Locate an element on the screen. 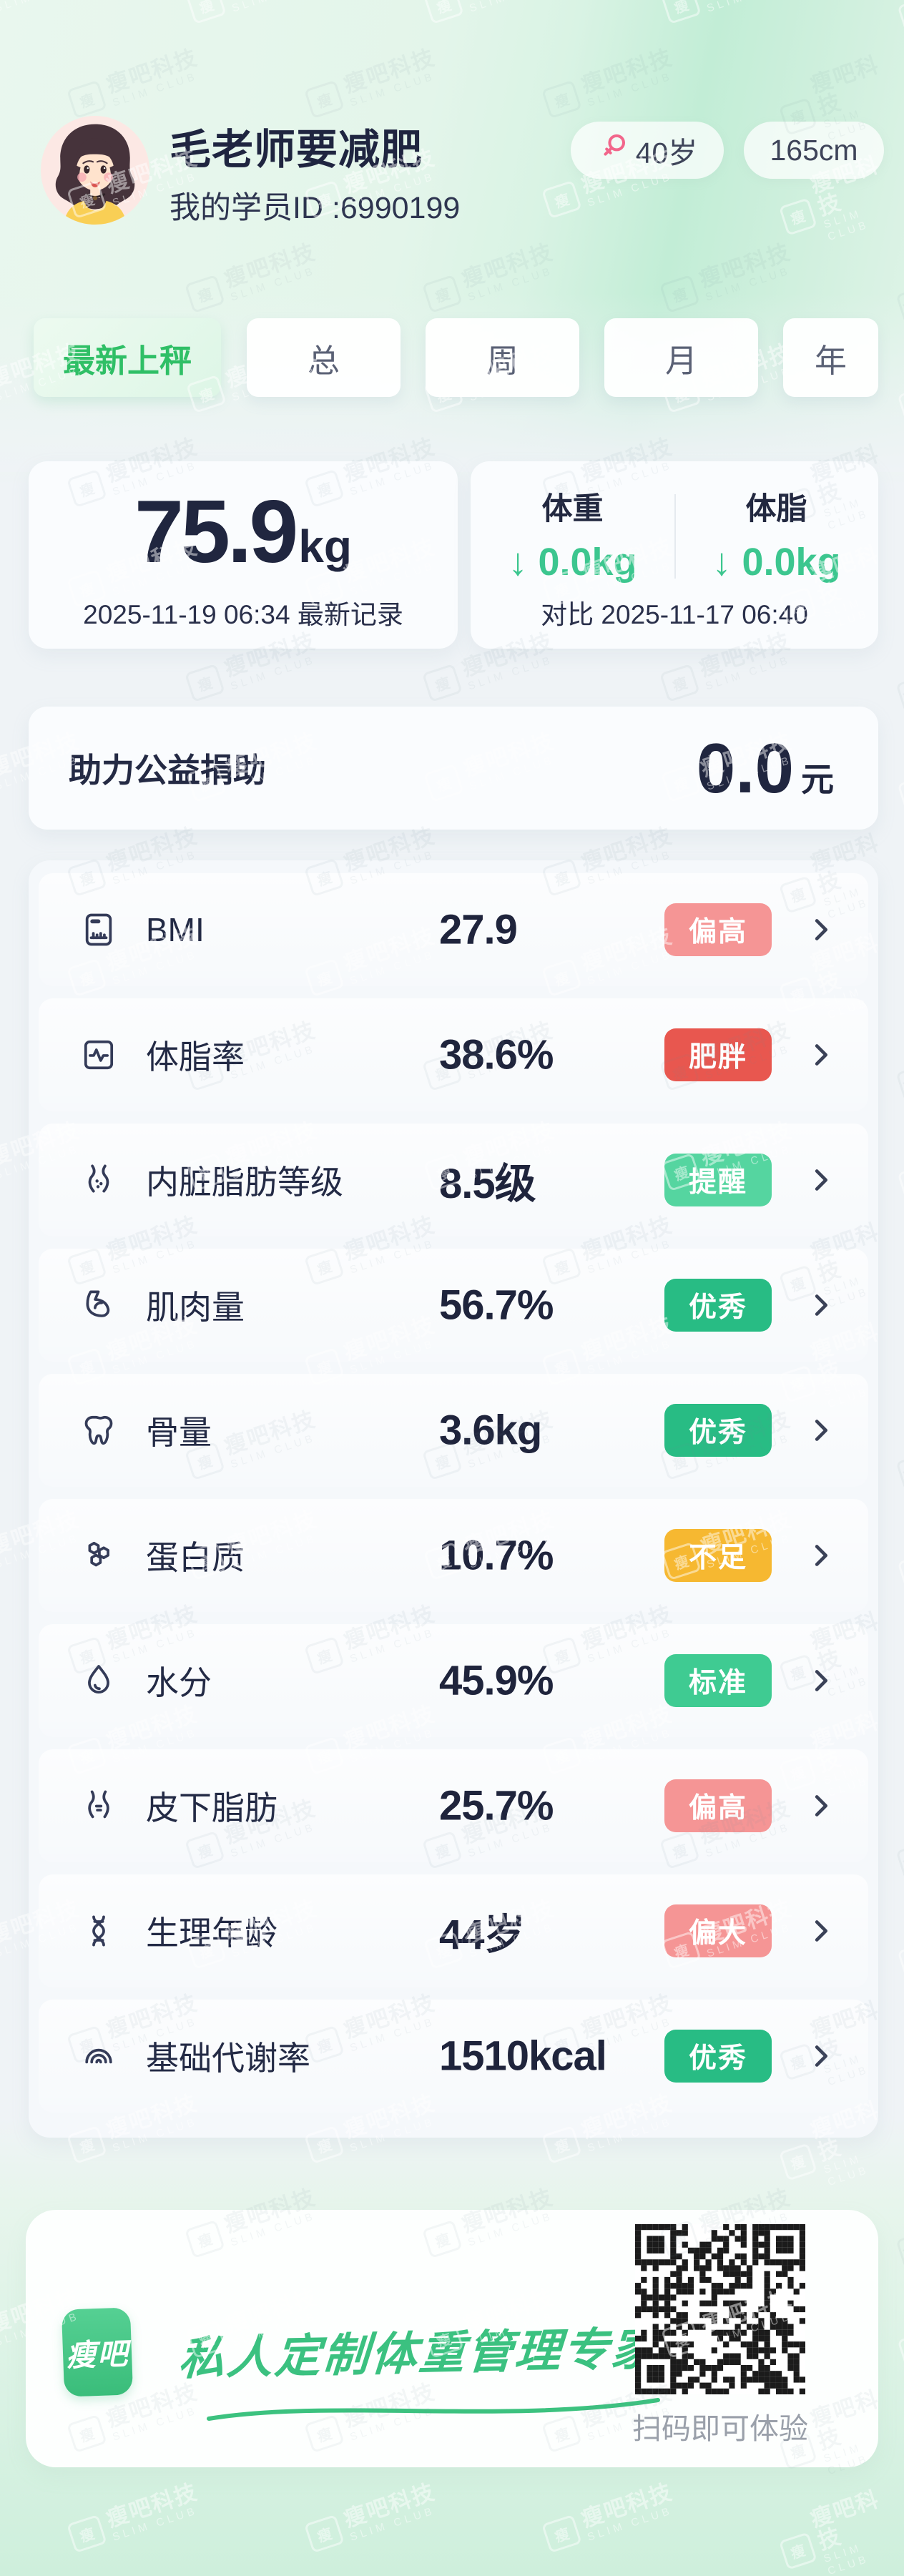 The height and width of the screenshot is (2576, 904). slim-club-logo: 瘦吧 is located at coordinates (97, 2352).